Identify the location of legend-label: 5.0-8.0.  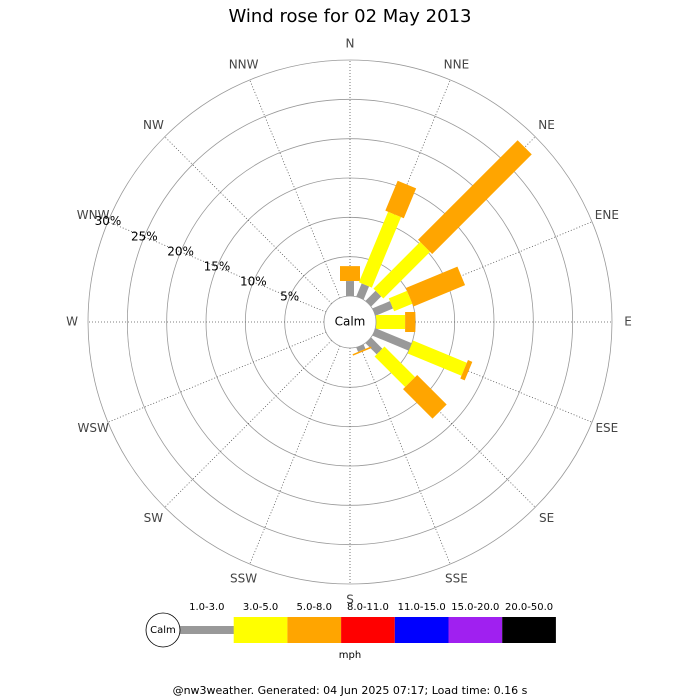
(314, 607).